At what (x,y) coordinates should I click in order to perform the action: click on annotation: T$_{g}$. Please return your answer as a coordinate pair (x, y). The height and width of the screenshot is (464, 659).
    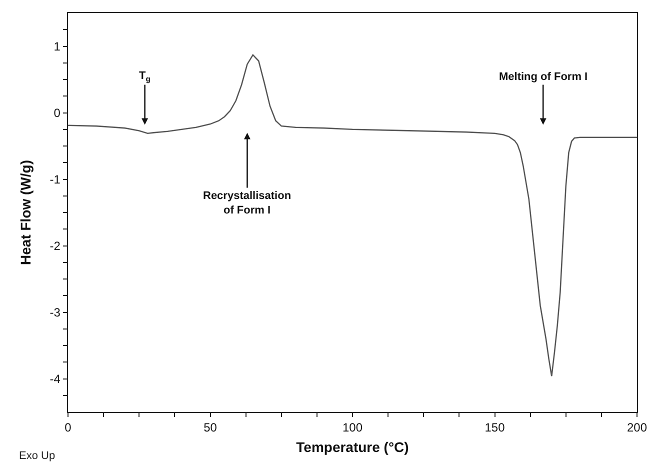
    Looking at the image, I should click on (145, 77).